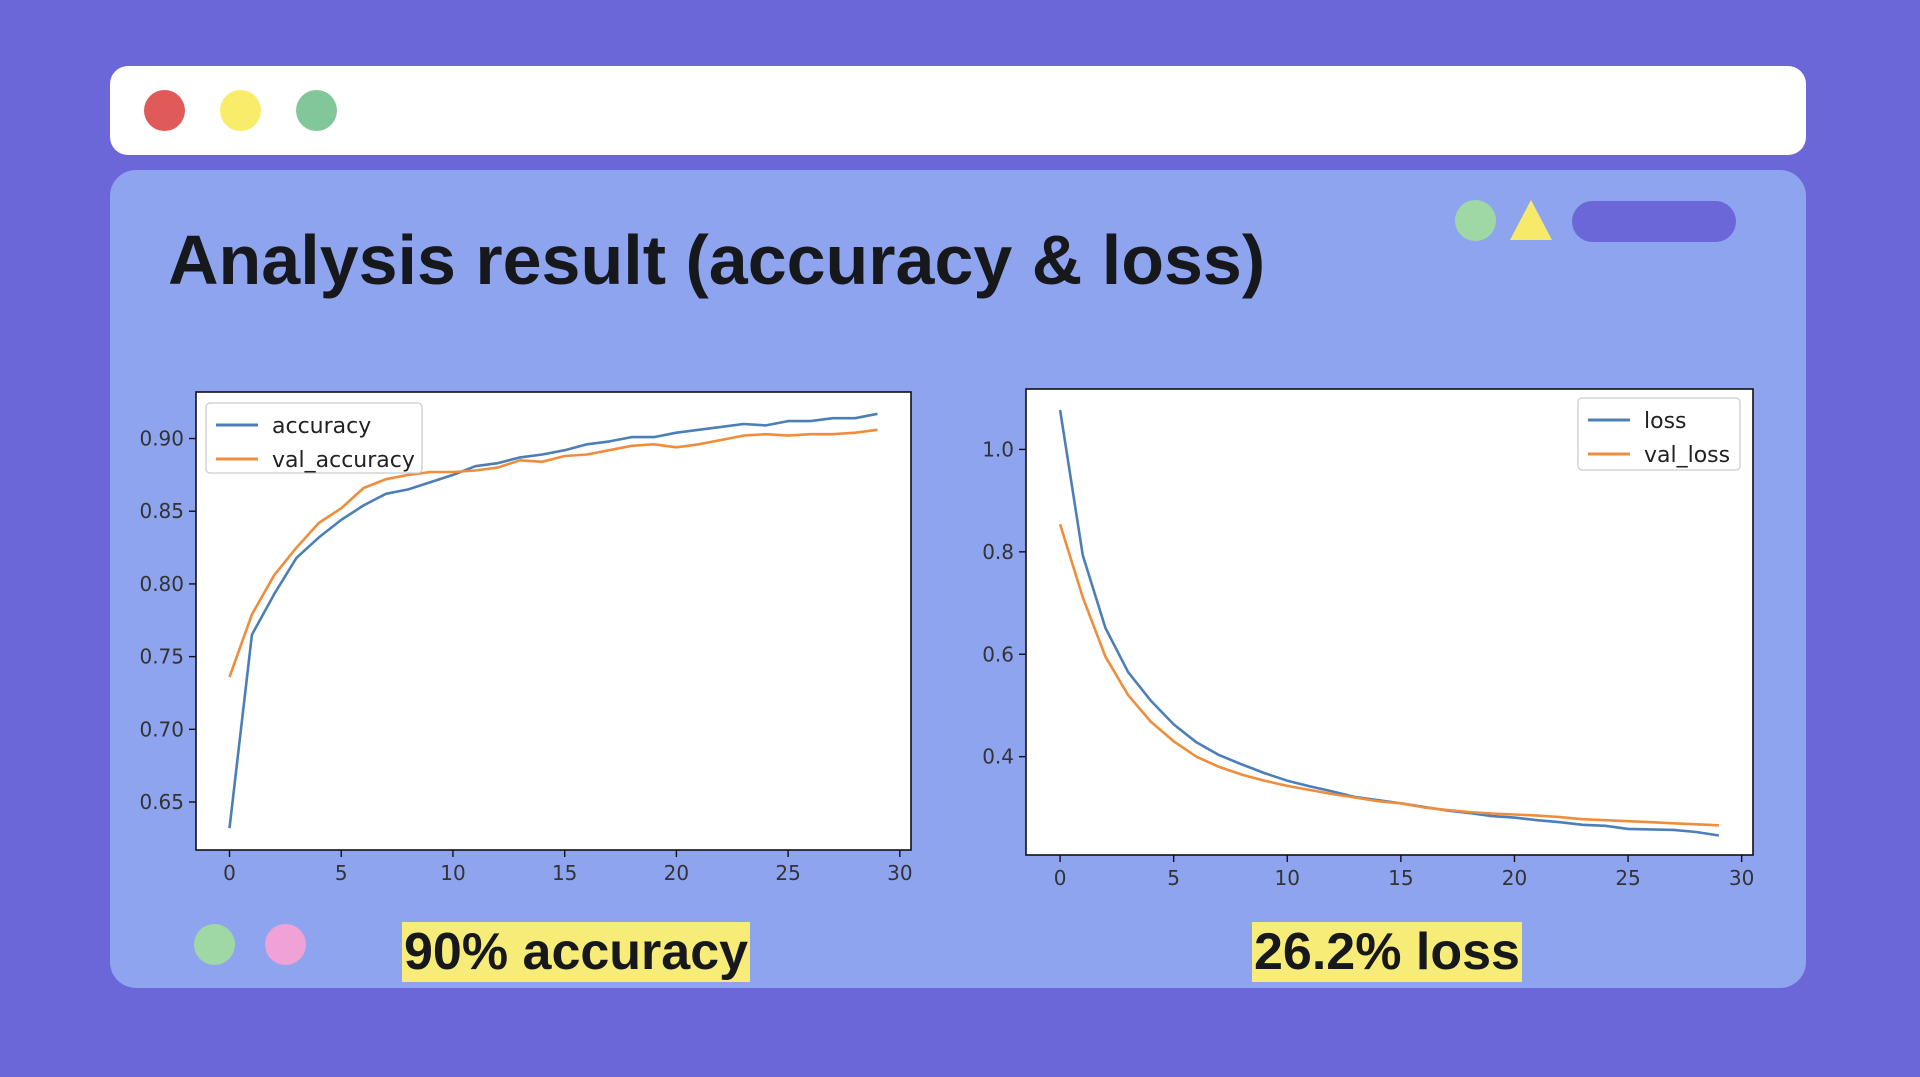  I want to click on maximize-window-button, so click(316, 110).